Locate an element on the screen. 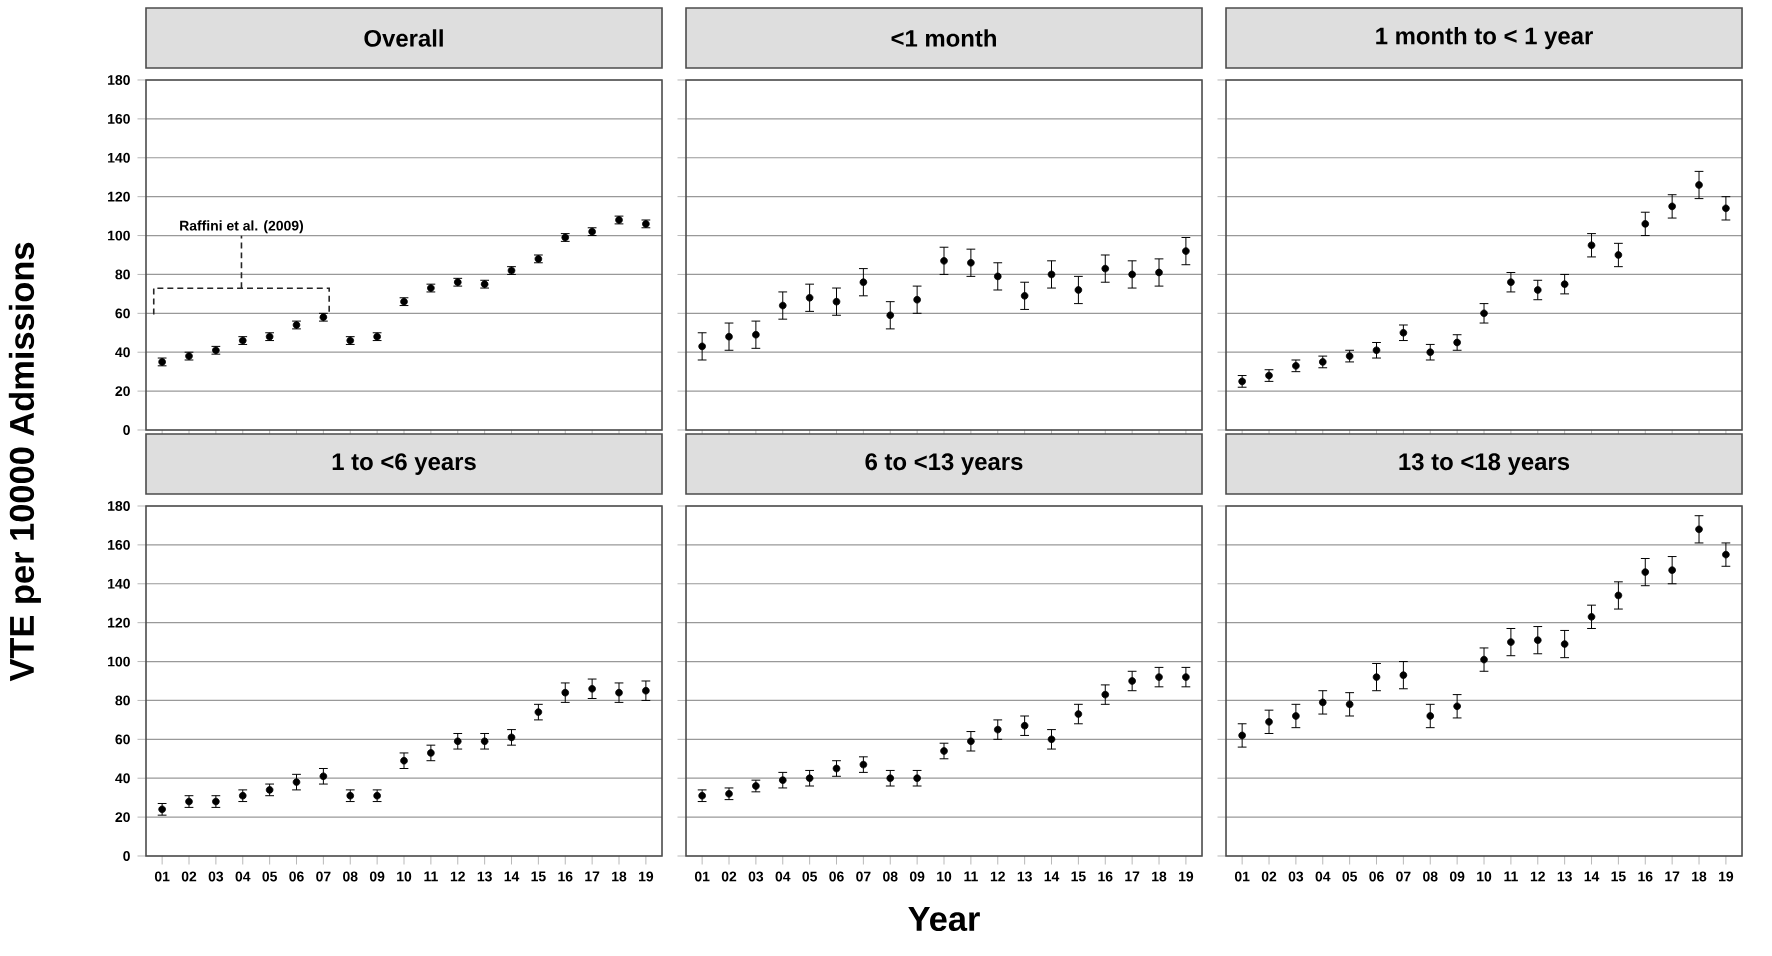 The image size is (1772, 956). chart-title: 1 to <6 years is located at coordinates (404, 464).